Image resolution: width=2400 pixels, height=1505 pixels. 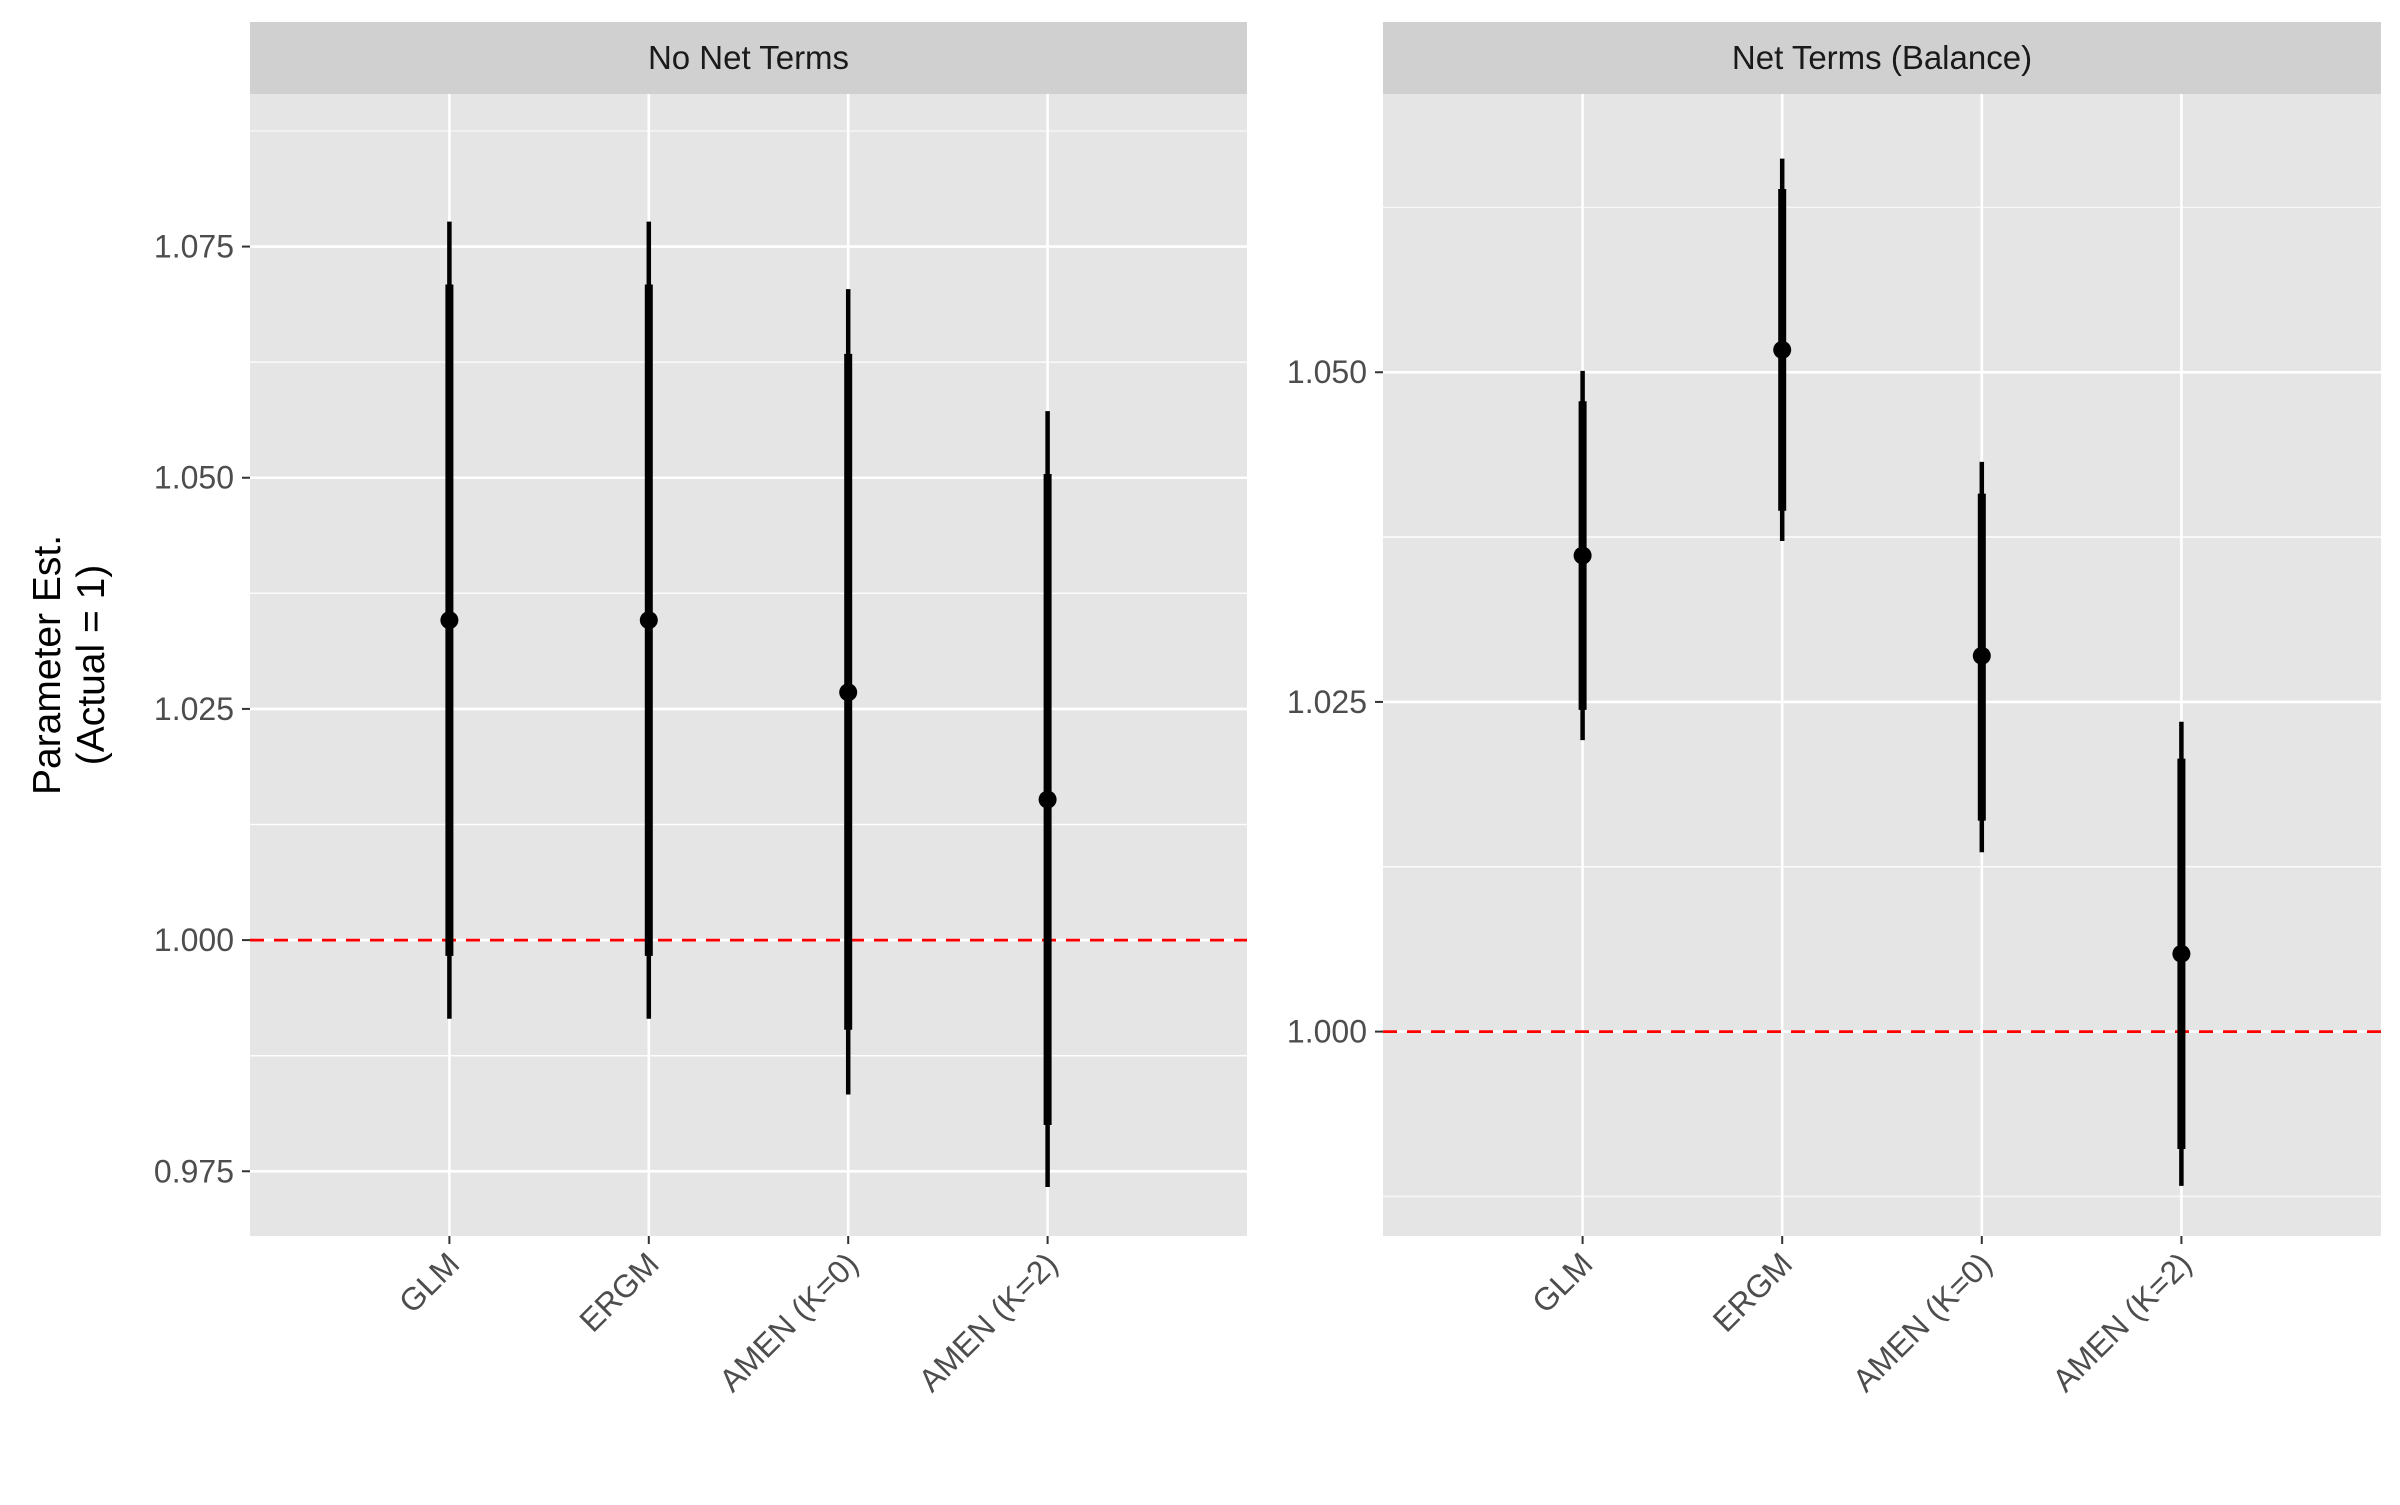 I want to click on y-axis-title-line: Parameter Est., so click(x=47, y=665).